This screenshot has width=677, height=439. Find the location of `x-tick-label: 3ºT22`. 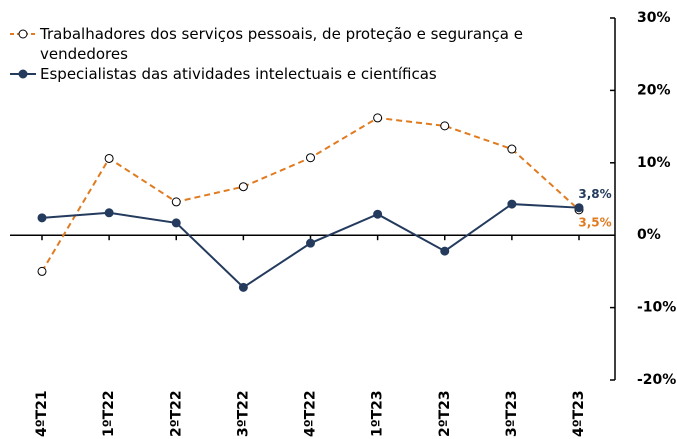

x-tick-label: 3ºT22 is located at coordinates (243, 413).